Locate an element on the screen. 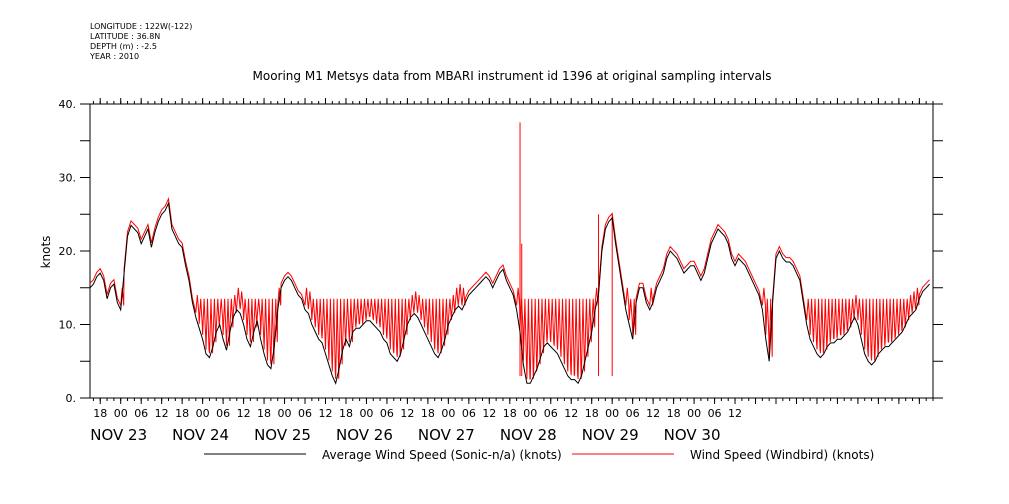 The width and height of the screenshot is (1009, 504). y-tick-label: 40. is located at coordinates (68, 104).